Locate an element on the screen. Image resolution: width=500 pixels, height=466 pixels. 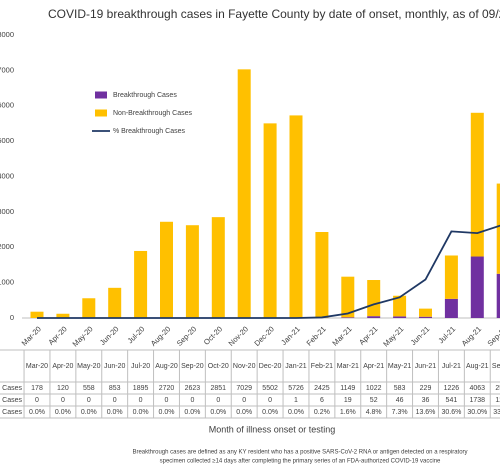
table-cell: 229 is located at coordinates (426, 388).